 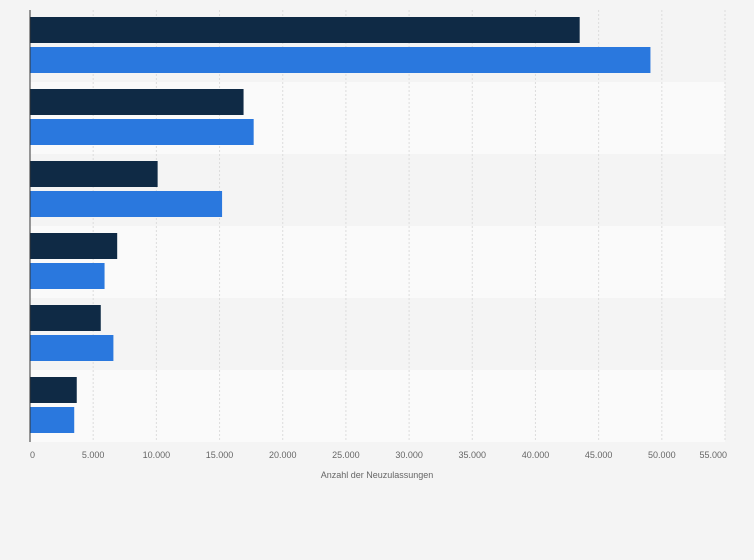 What do you see at coordinates (52, 420) in the screenshot?
I see `bar-series2-cat6` at bounding box center [52, 420].